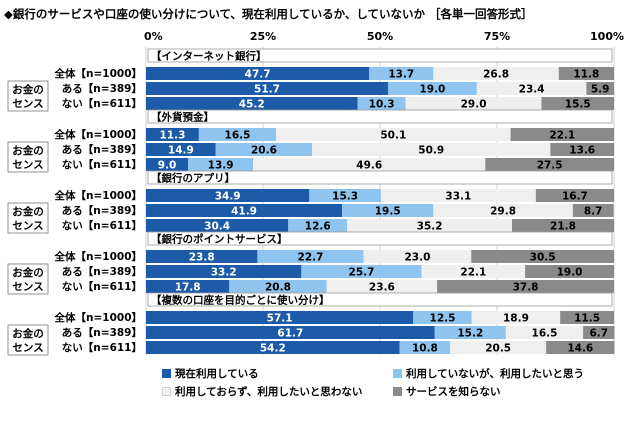 The width and height of the screenshot is (640, 422). I want to click on bar-value-label: 10.8, so click(425, 349).